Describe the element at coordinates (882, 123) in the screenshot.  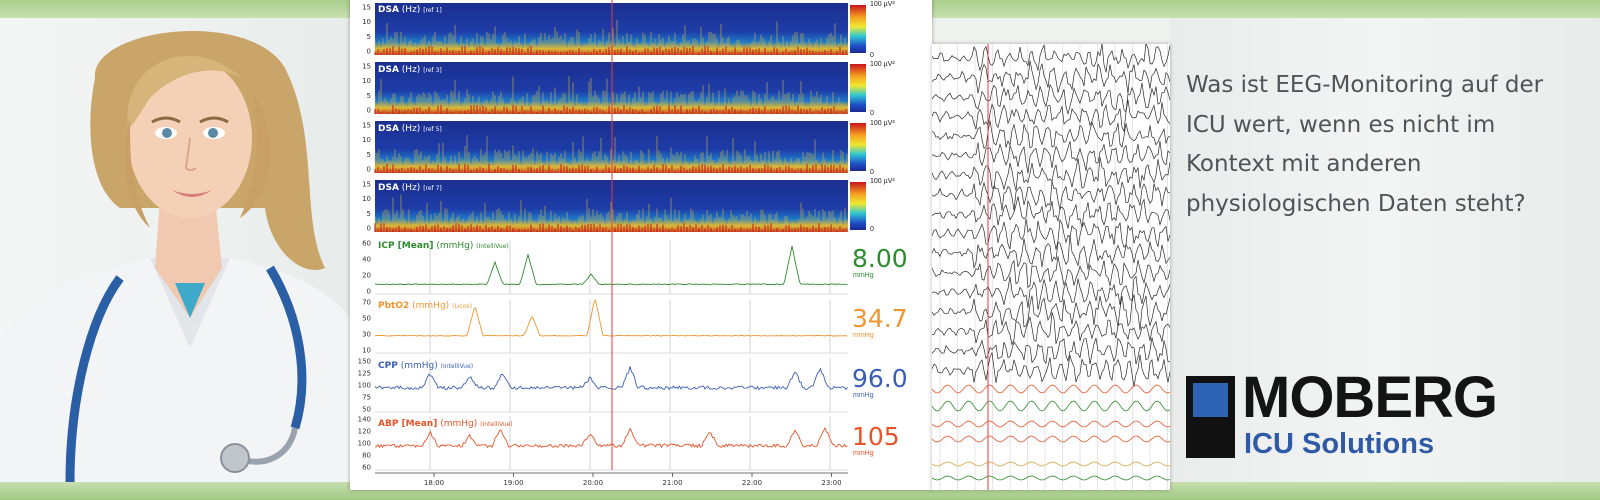
I see `dsa-scale-top-3: 100 µV²` at that location.